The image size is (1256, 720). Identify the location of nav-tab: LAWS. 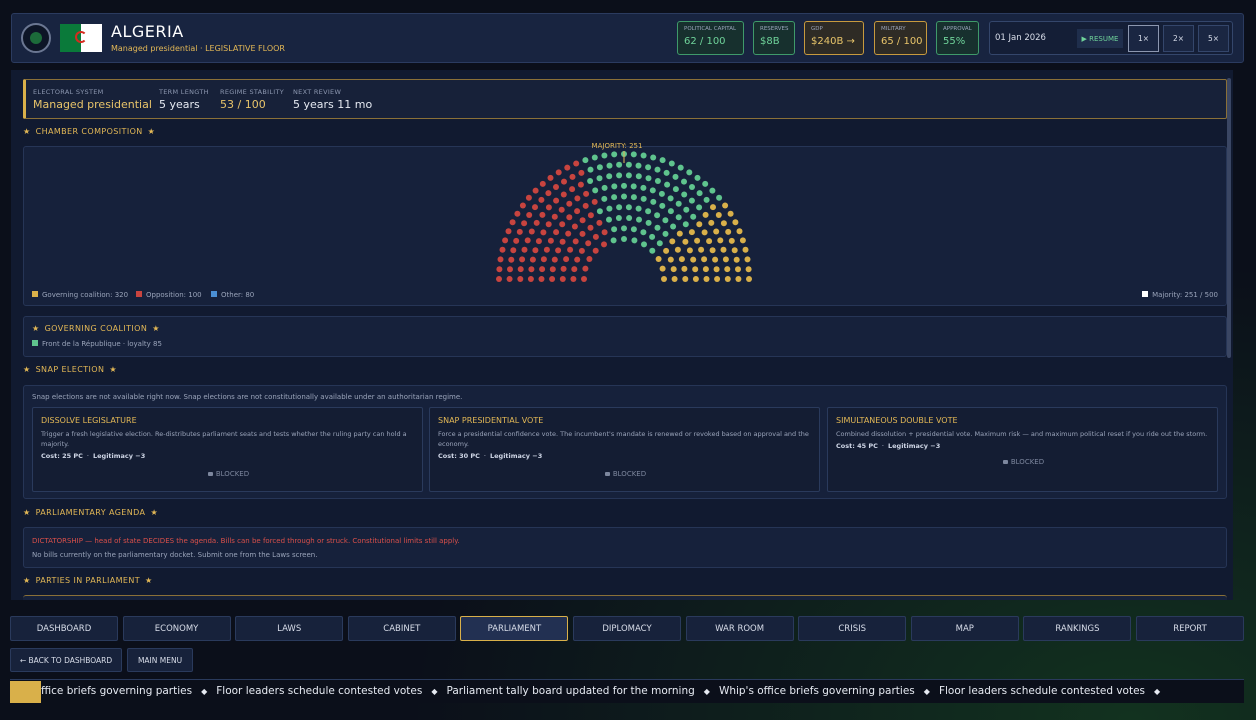
(289, 628).